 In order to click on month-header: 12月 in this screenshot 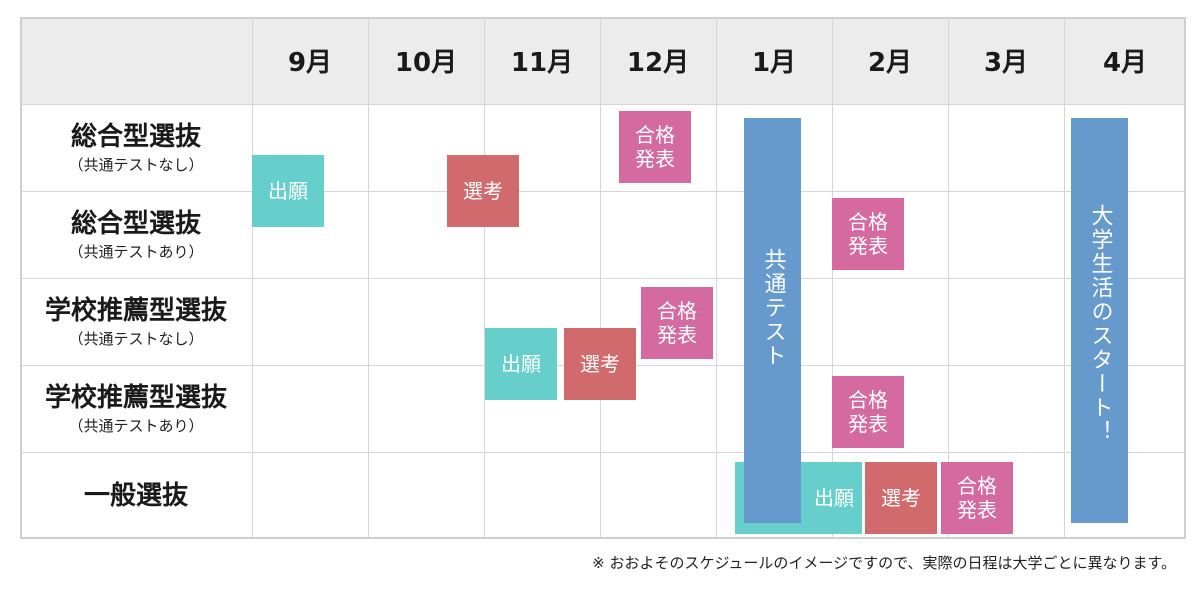, I will do `click(658, 63)`.